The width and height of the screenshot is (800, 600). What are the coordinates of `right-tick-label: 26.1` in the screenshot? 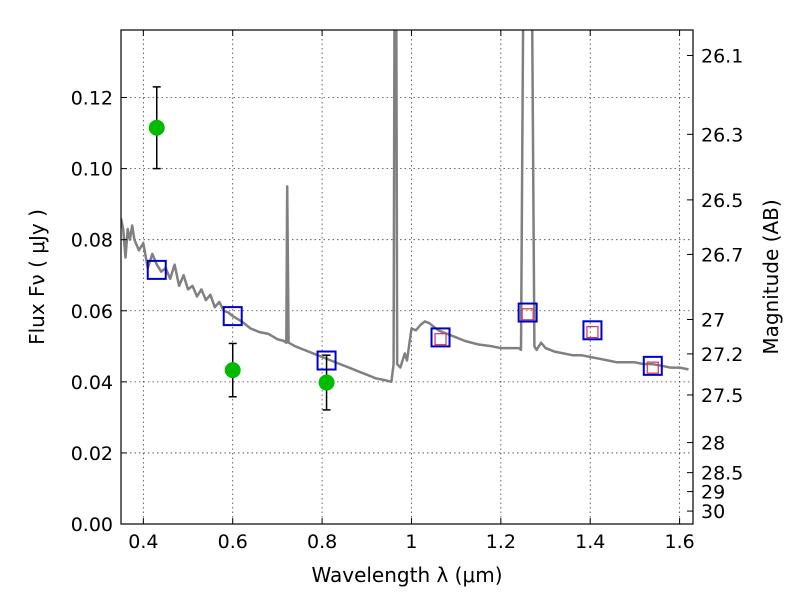 It's located at (722, 56).